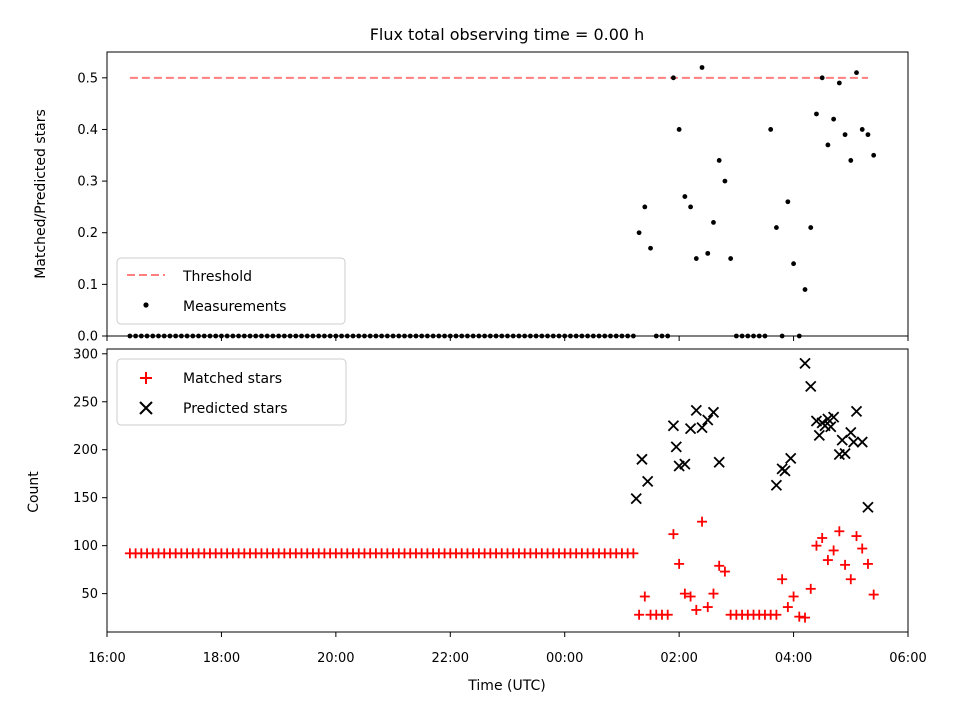 Image resolution: width=960 pixels, height=720 pixels. Describe the element at coordinates (231, 291) in the screenshot. I see `top-legend-frame` at that location.